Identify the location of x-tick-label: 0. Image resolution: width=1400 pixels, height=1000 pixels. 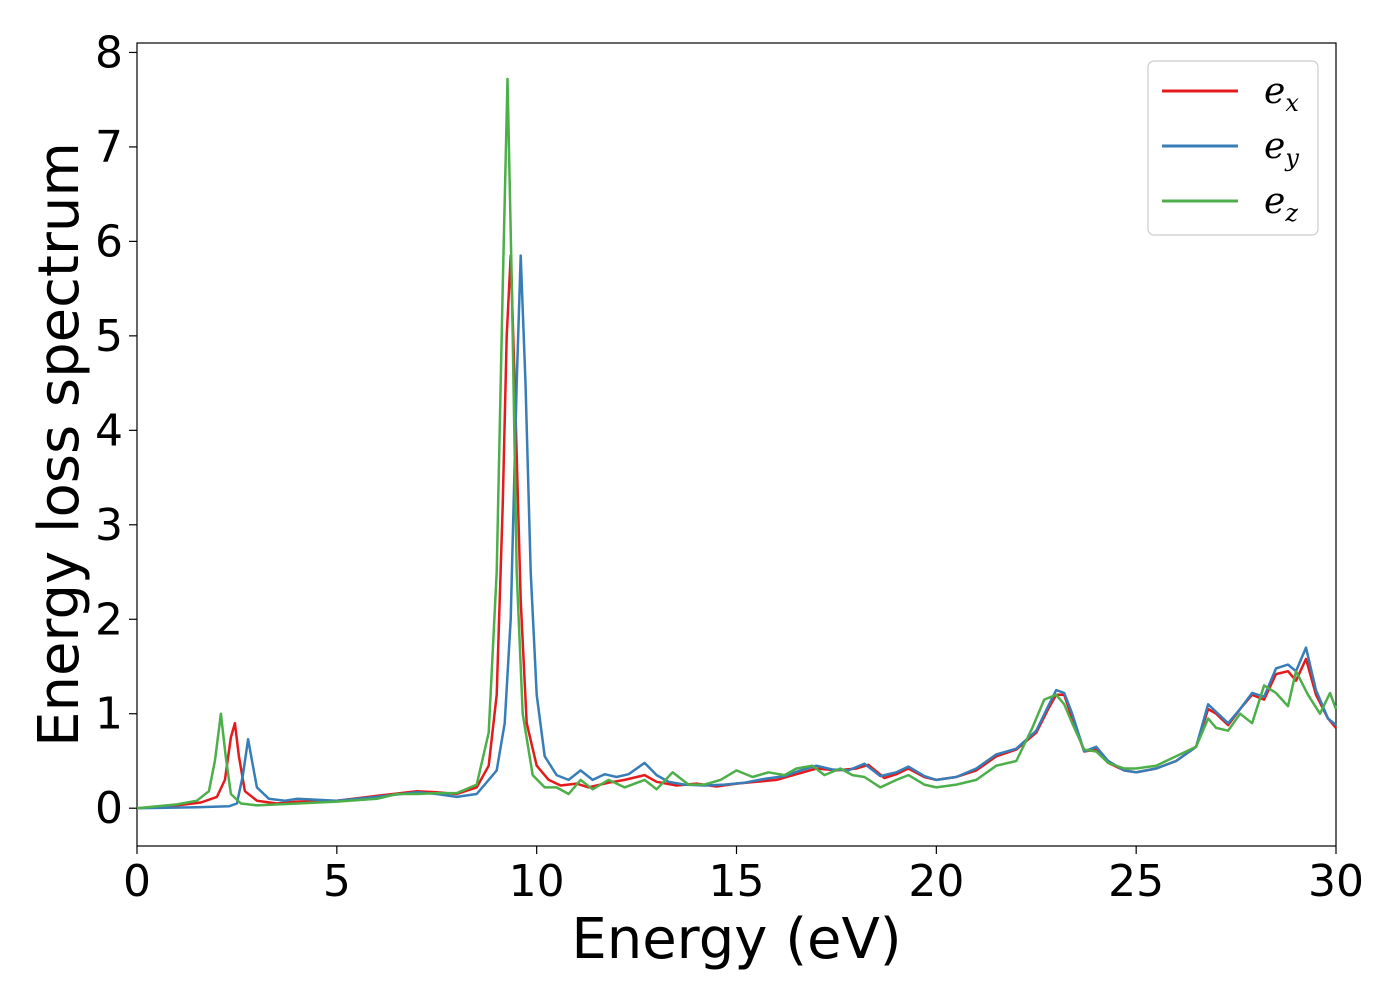
(137, 881).